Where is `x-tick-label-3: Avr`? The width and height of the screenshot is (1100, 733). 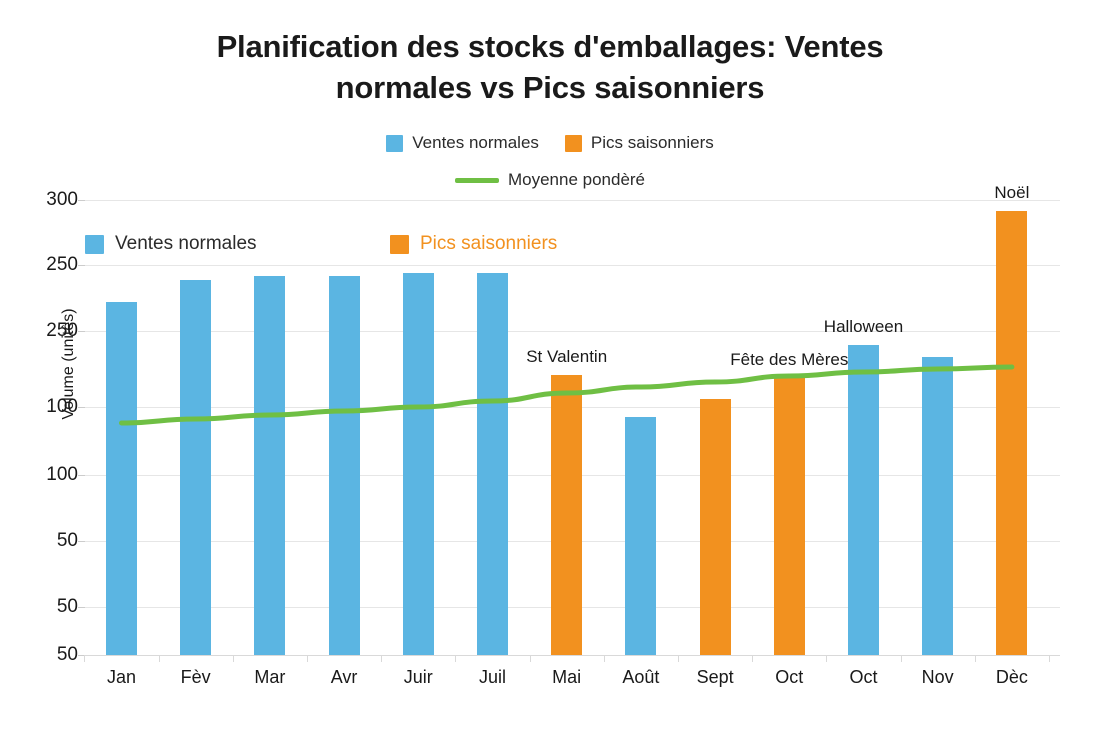 x-tick-label-3: Avr is located at coordinates (344, 677).